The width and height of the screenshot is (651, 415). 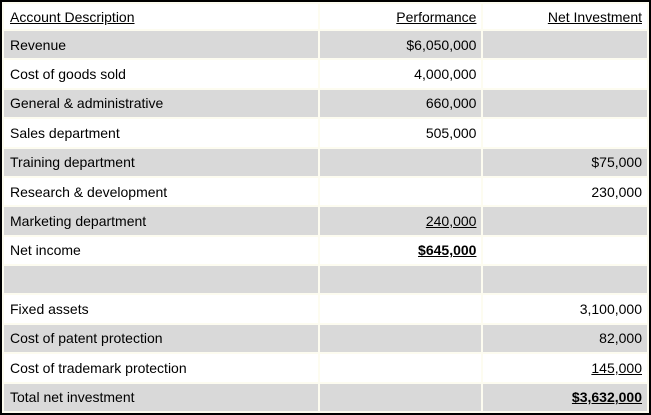 What do you see at coordinates (161, 338) in the screenshot?
I see `row-label: Cost of patent protection` at bounding box center [161, 338].